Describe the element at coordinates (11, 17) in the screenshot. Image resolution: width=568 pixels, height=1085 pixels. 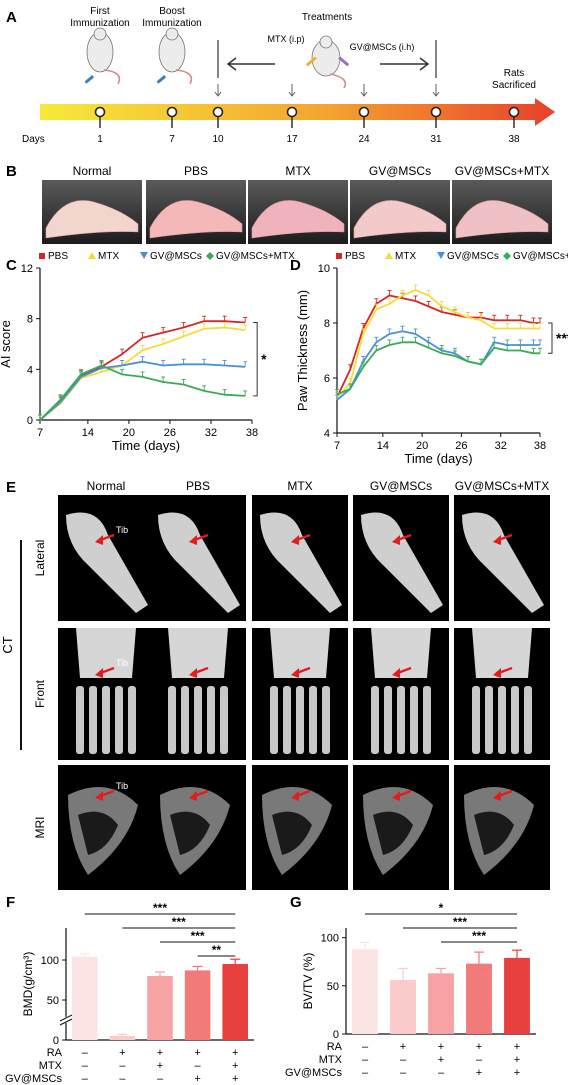
I see `panel-a-letter: A` at that location.